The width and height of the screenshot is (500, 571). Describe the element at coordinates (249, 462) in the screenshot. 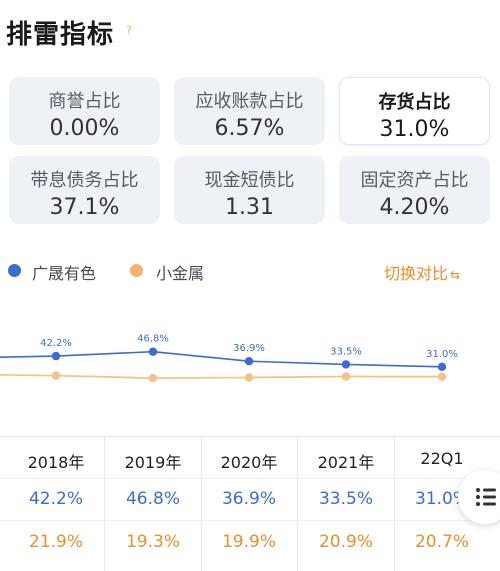

I see `table-header-cell: 2020年` at that location.